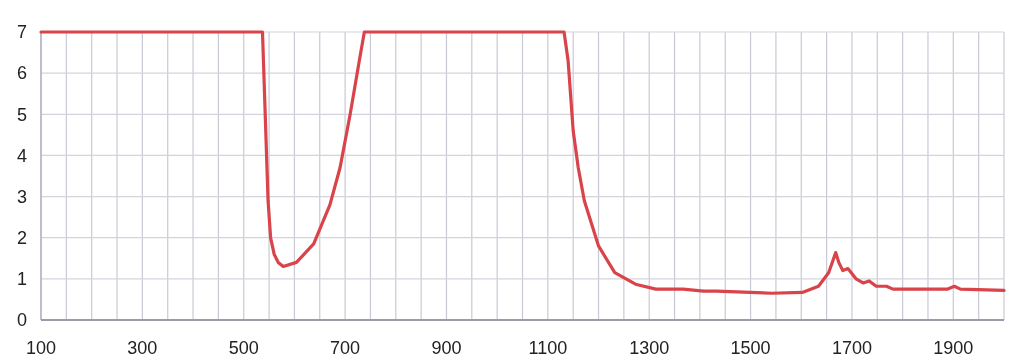 The height and width of the screenshot is (363, 1024). What do you see at coordinates (345, 348) in the screenshot?
I see `x-tick-label: 700` at bounding box center [345, 348].